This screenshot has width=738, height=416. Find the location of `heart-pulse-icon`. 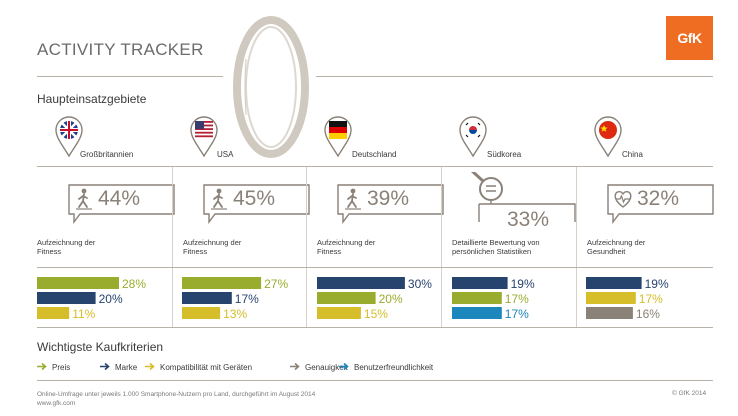

heart-pulse-icon is located at coordinates (623, 199).